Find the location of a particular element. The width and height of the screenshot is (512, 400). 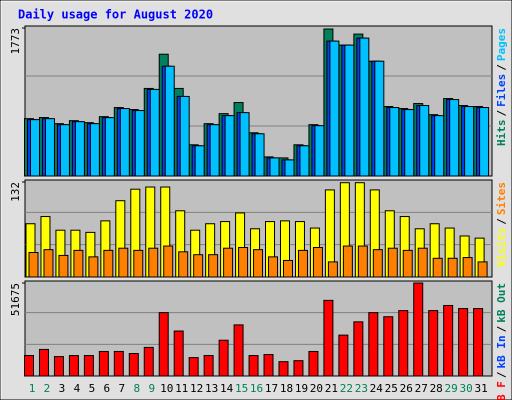

x-tick-label: 19 is located at coordinates (301, 388).